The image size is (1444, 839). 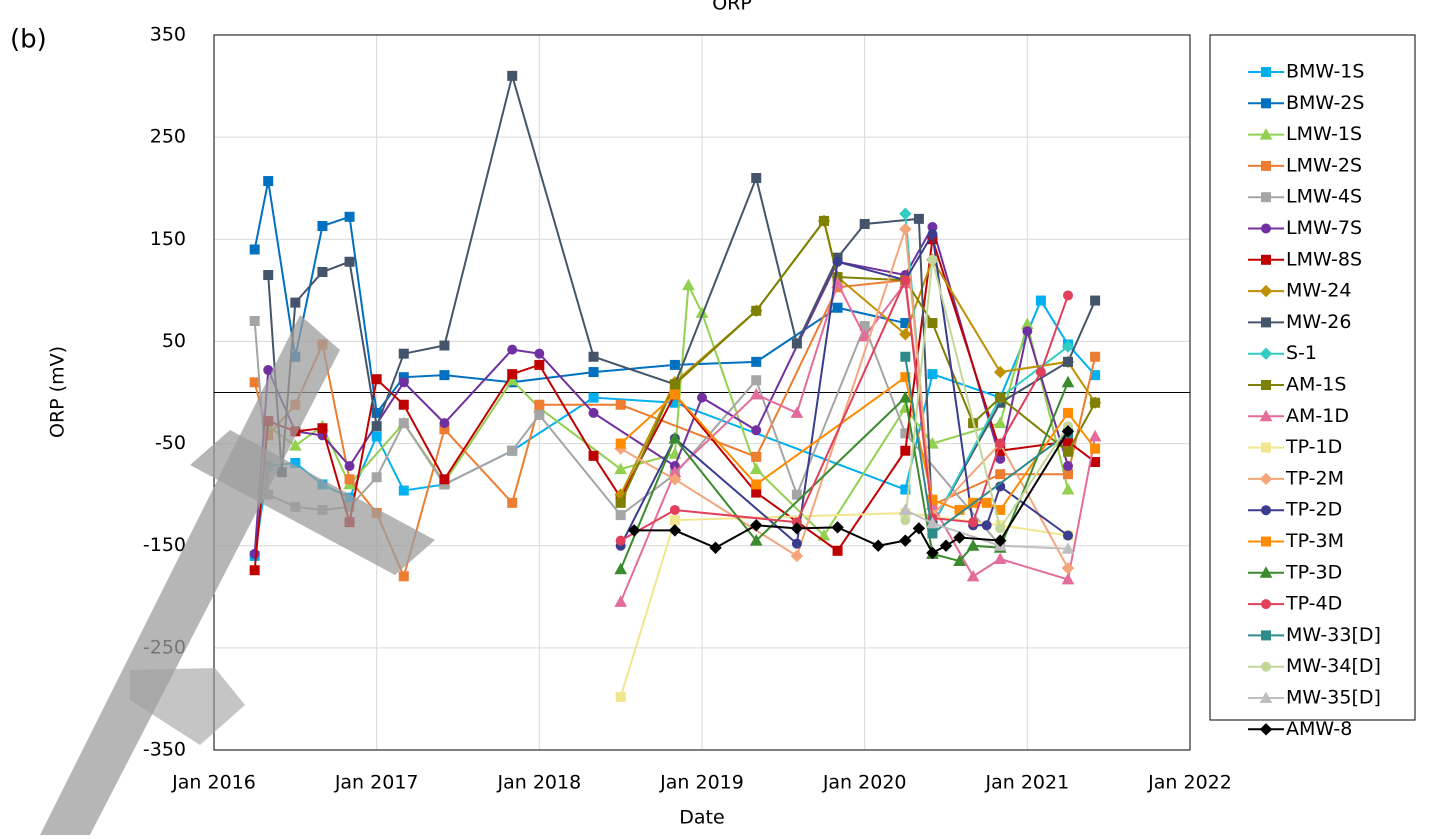 What do you see at coordinates (213, 783) in the screenshot?
I see `x-tick-label: Jan 2016` at bounding box center [213, 783].